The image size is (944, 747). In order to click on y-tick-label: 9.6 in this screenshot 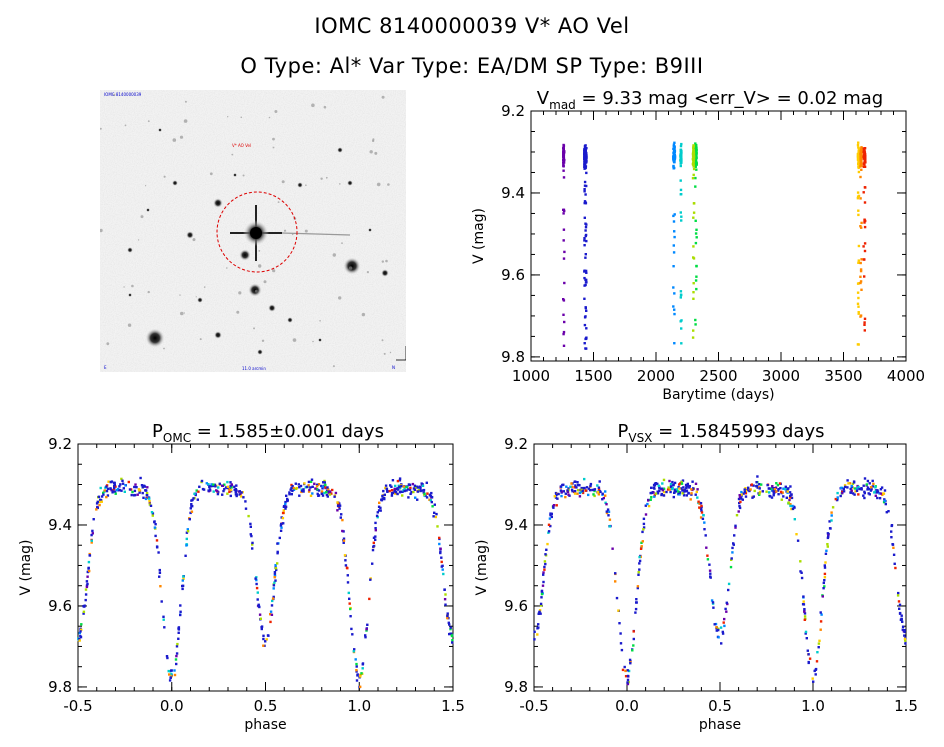, I will do `click(60, 606)`.